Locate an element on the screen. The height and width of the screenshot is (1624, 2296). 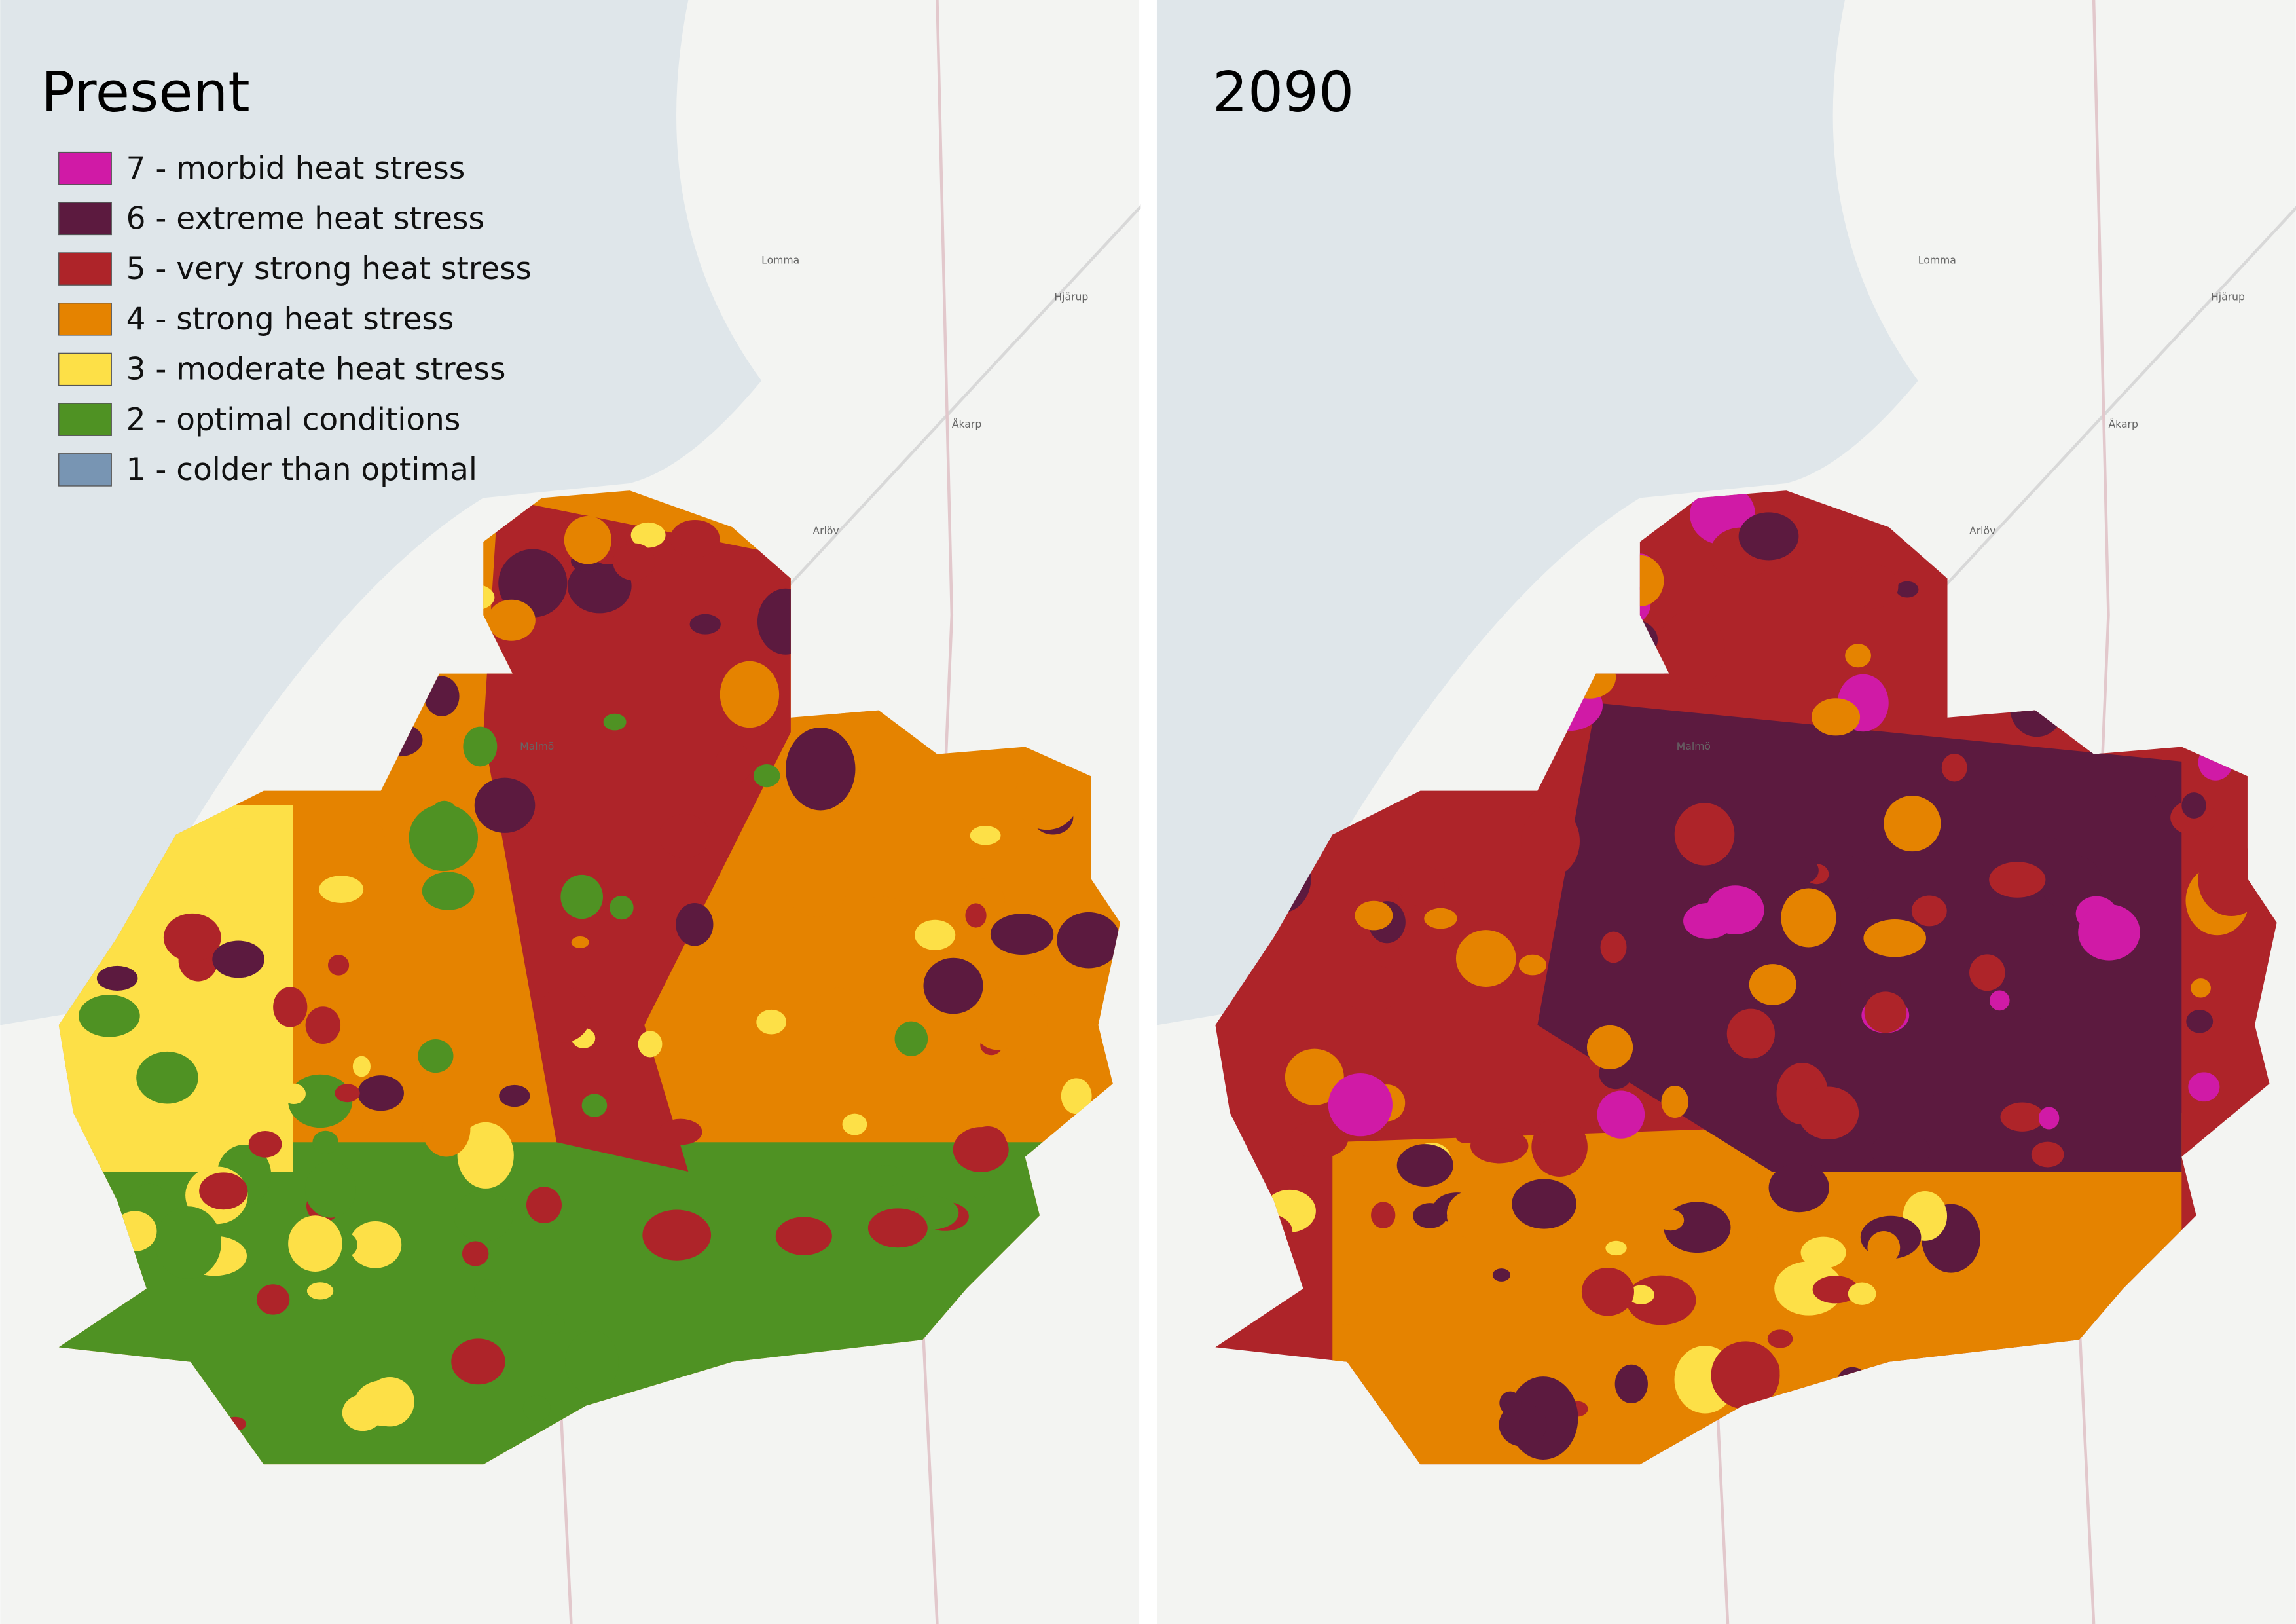
panel-title: Present is located at coordinates (145, 92).